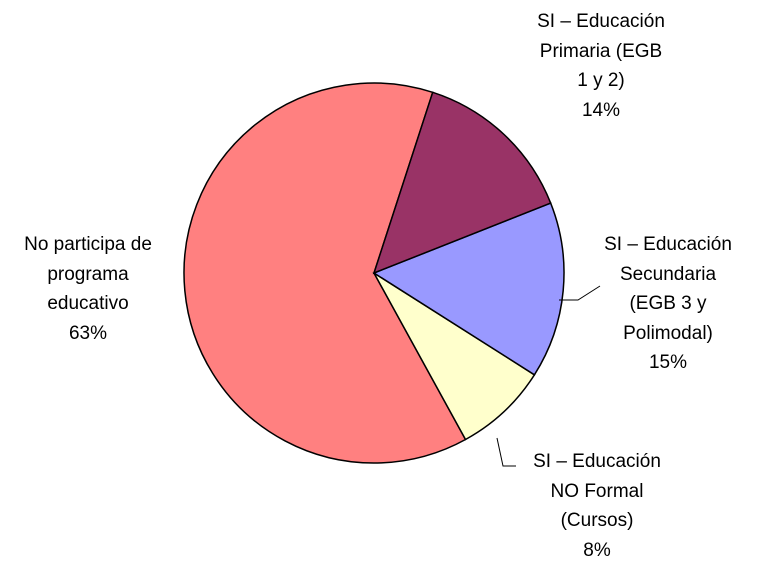 This screenshot has height=567, width=760. Describe the element at coordinates (597, 491) in the screenshot. I see `slice-category: SI – Educación NO Formal (Cursos)` at that location.